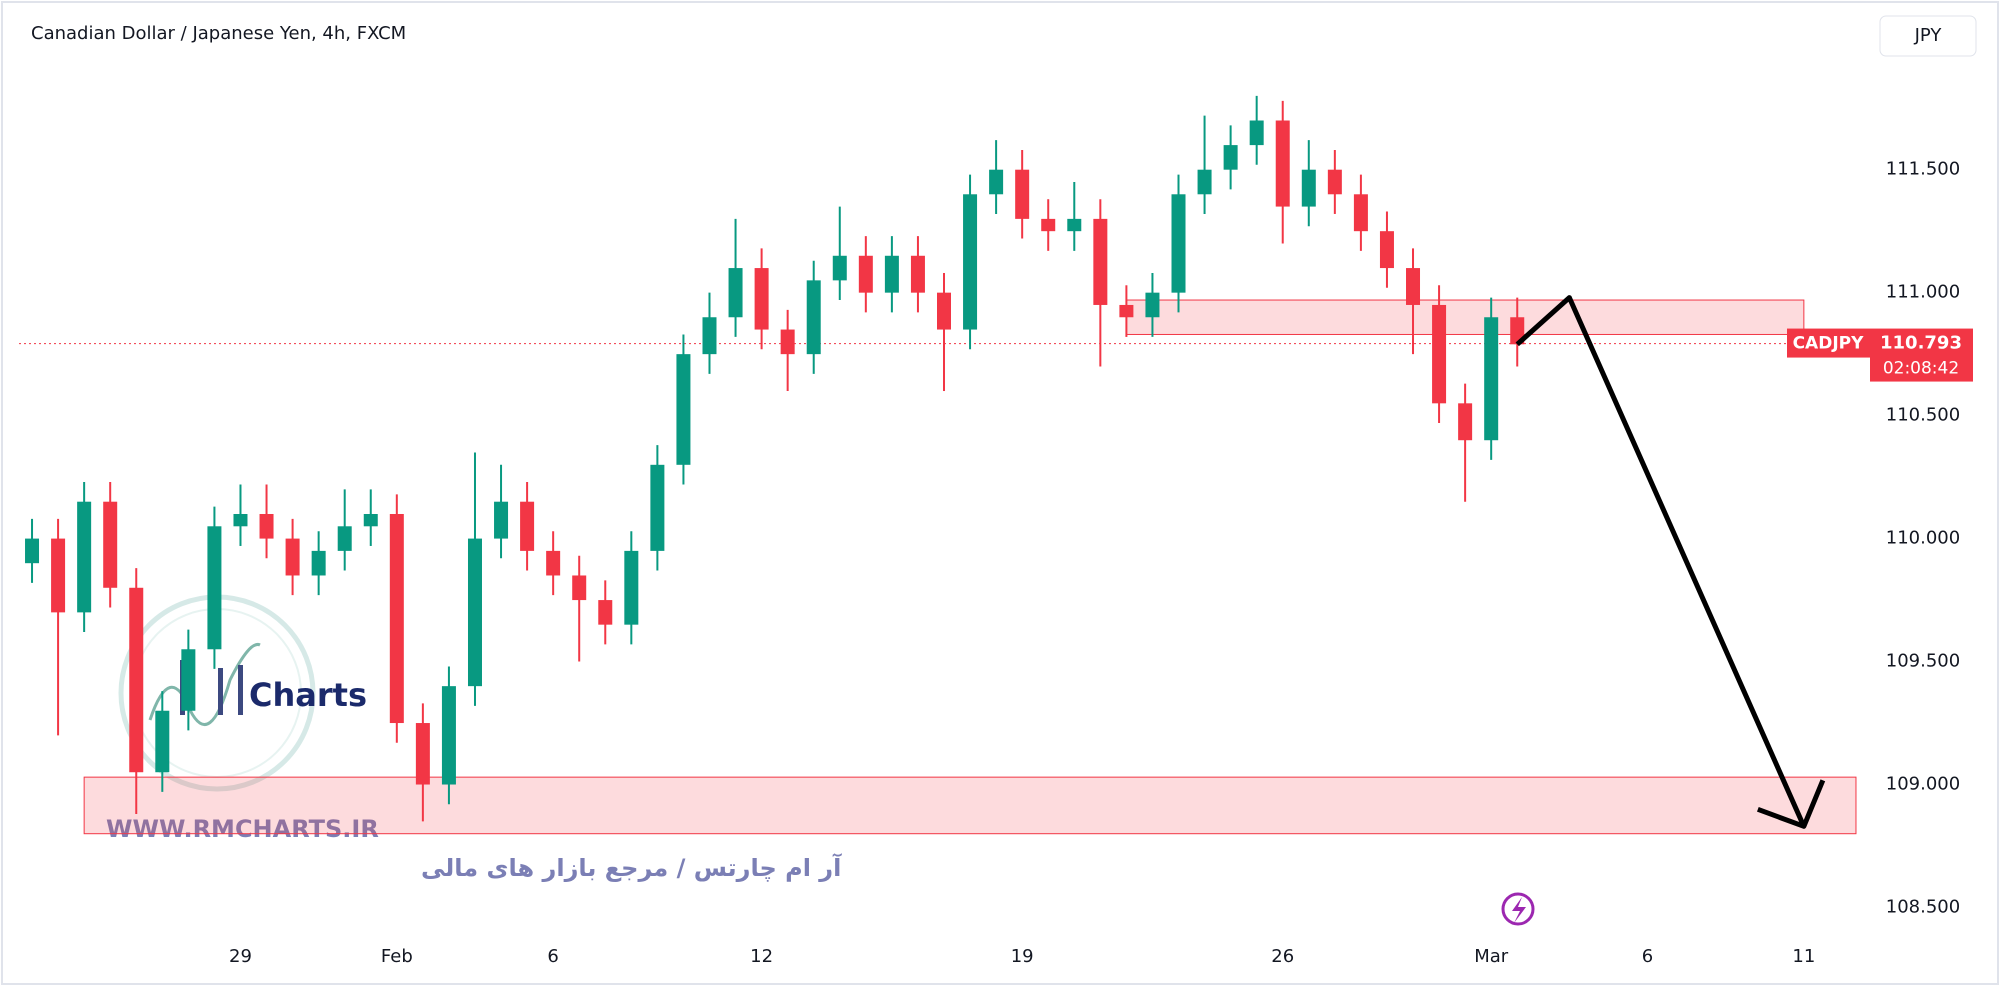 This screenshot has height=1000, width=2000. Describe the element at coordinates (242, 829) in the screenshot. I see `watermark-url: WWW.RMCHARTS.IR` at that location.